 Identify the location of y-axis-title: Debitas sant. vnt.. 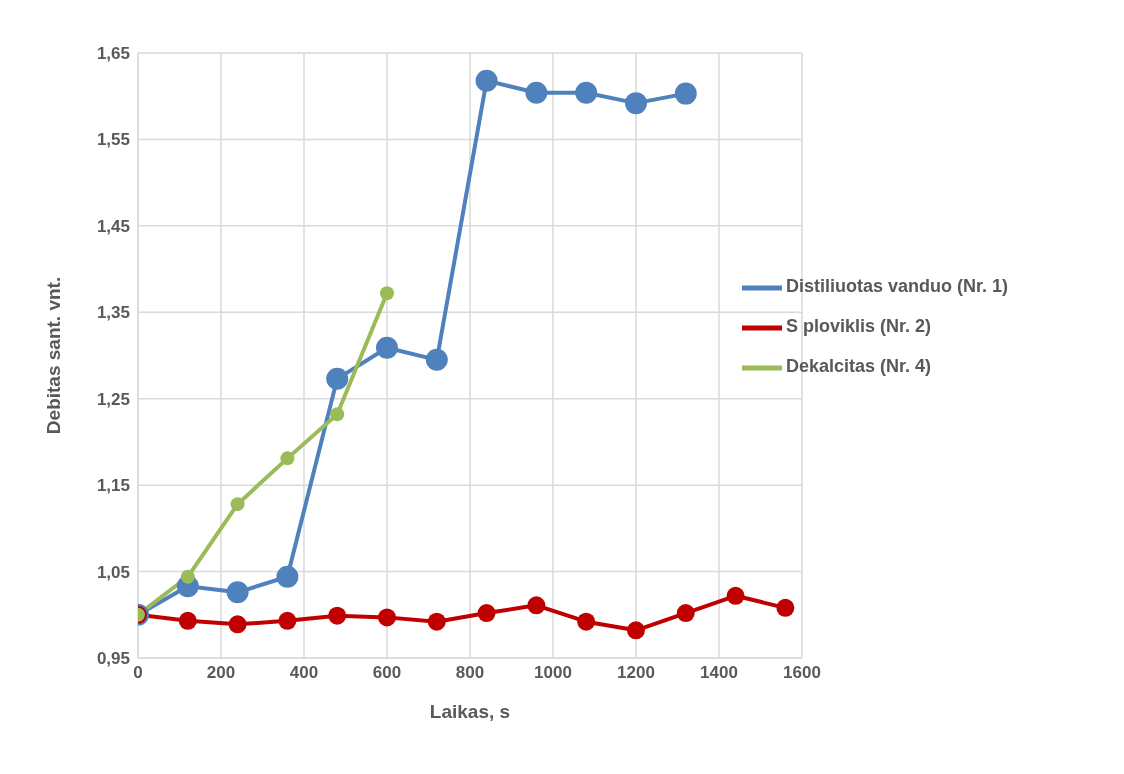
(53, 355).